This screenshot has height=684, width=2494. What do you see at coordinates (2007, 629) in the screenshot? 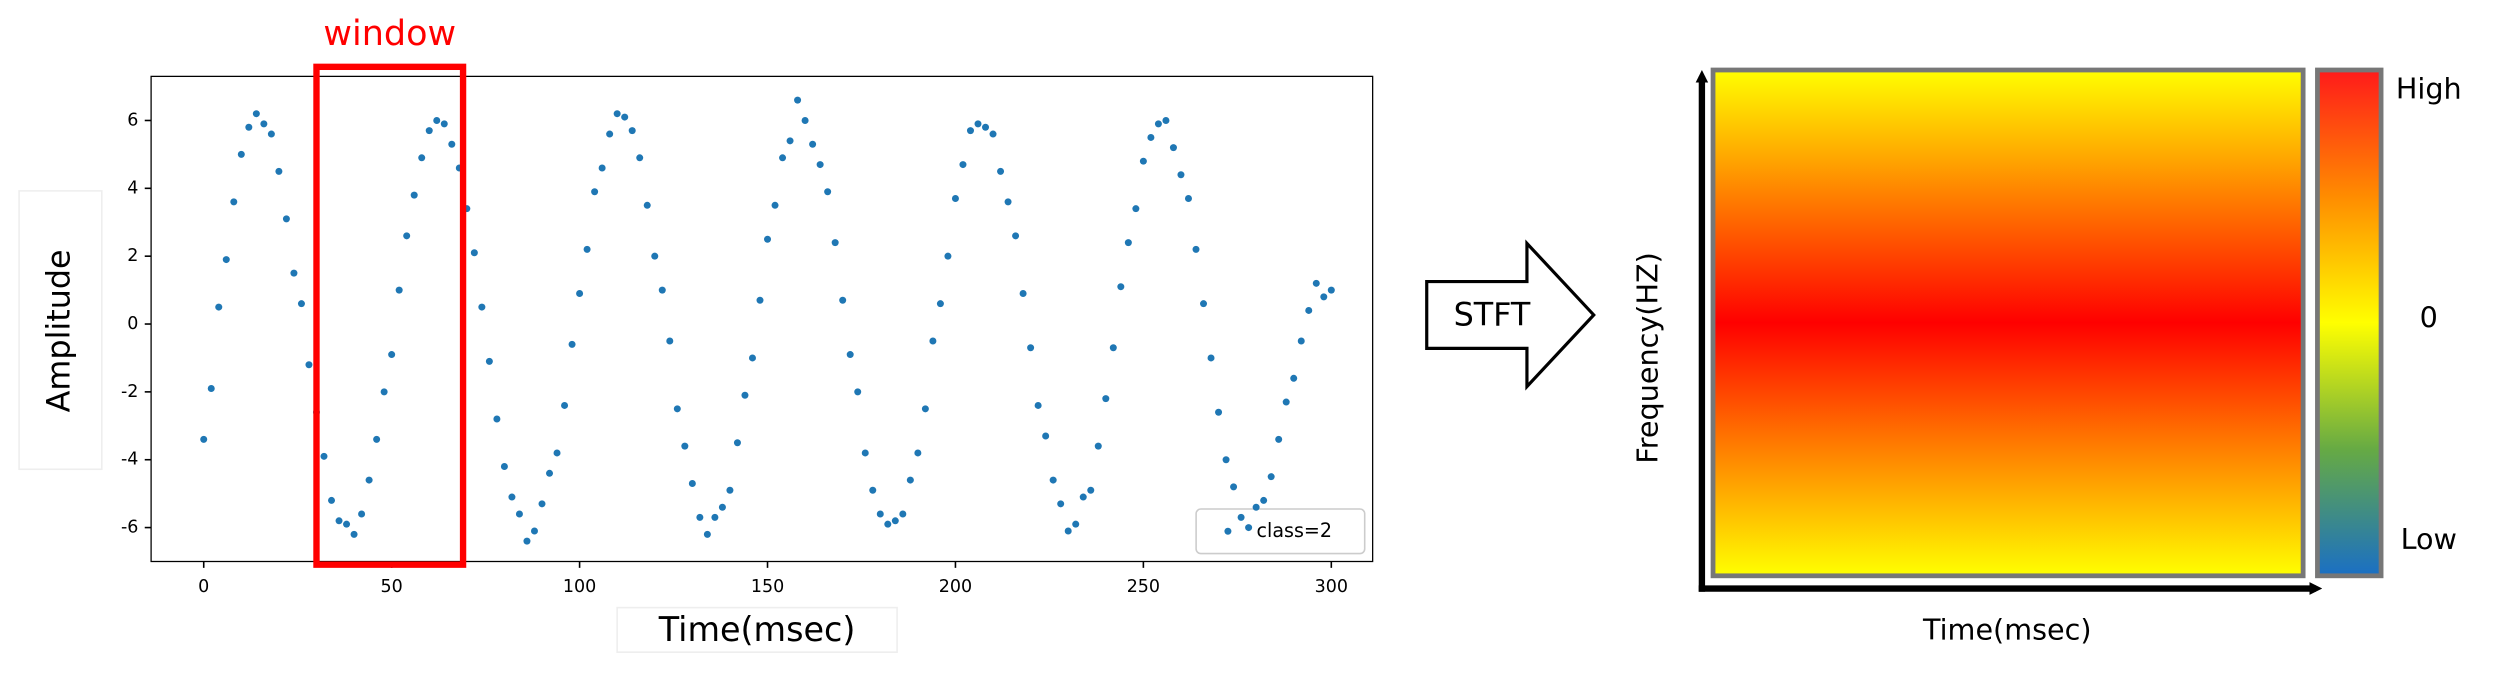
I see `spectrogram-x-label: Time(msec)` at bounding box center [2007, 629].